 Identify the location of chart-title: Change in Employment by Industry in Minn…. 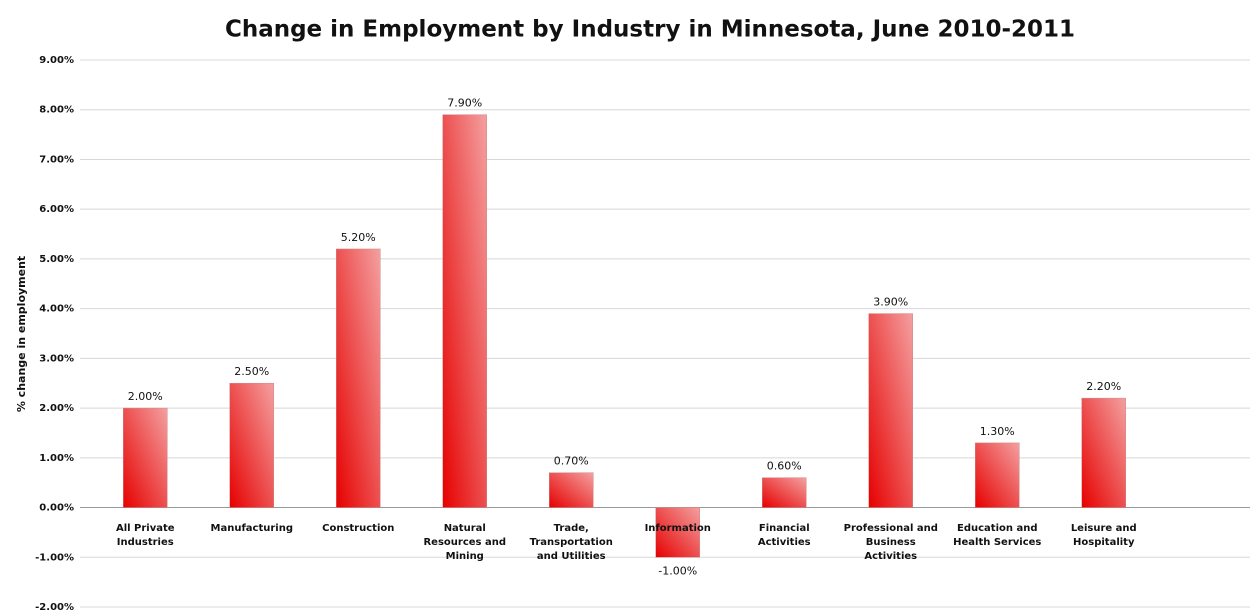
(650, 30).